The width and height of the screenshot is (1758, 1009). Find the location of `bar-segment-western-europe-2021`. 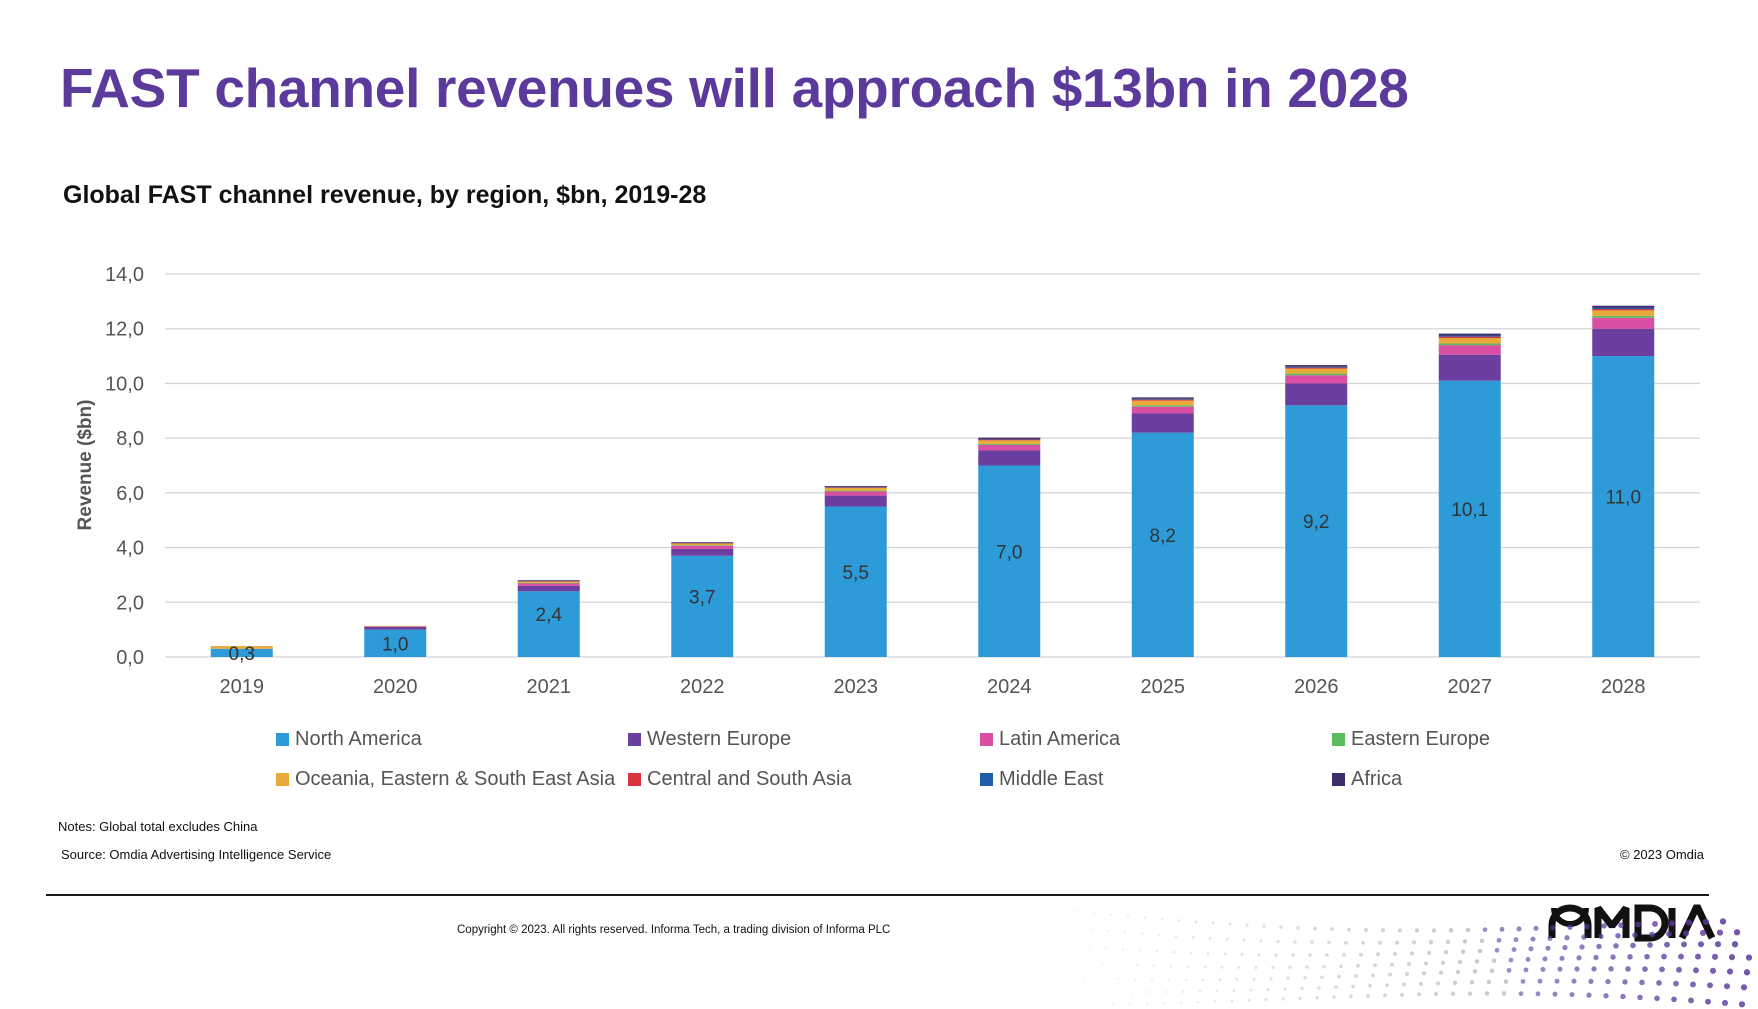

bar-segment-western-europe-2021 is located at coordinates (548, 588).